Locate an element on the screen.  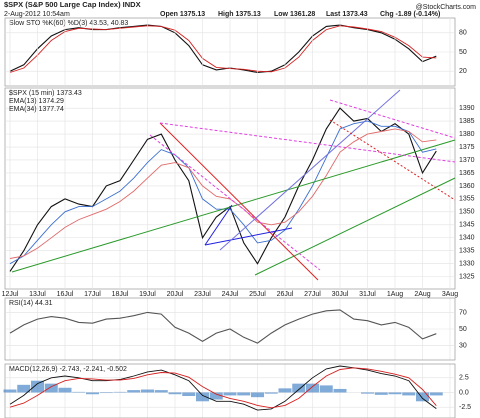
x-tick-label: 25Jul is located at coordinates (257, 294).